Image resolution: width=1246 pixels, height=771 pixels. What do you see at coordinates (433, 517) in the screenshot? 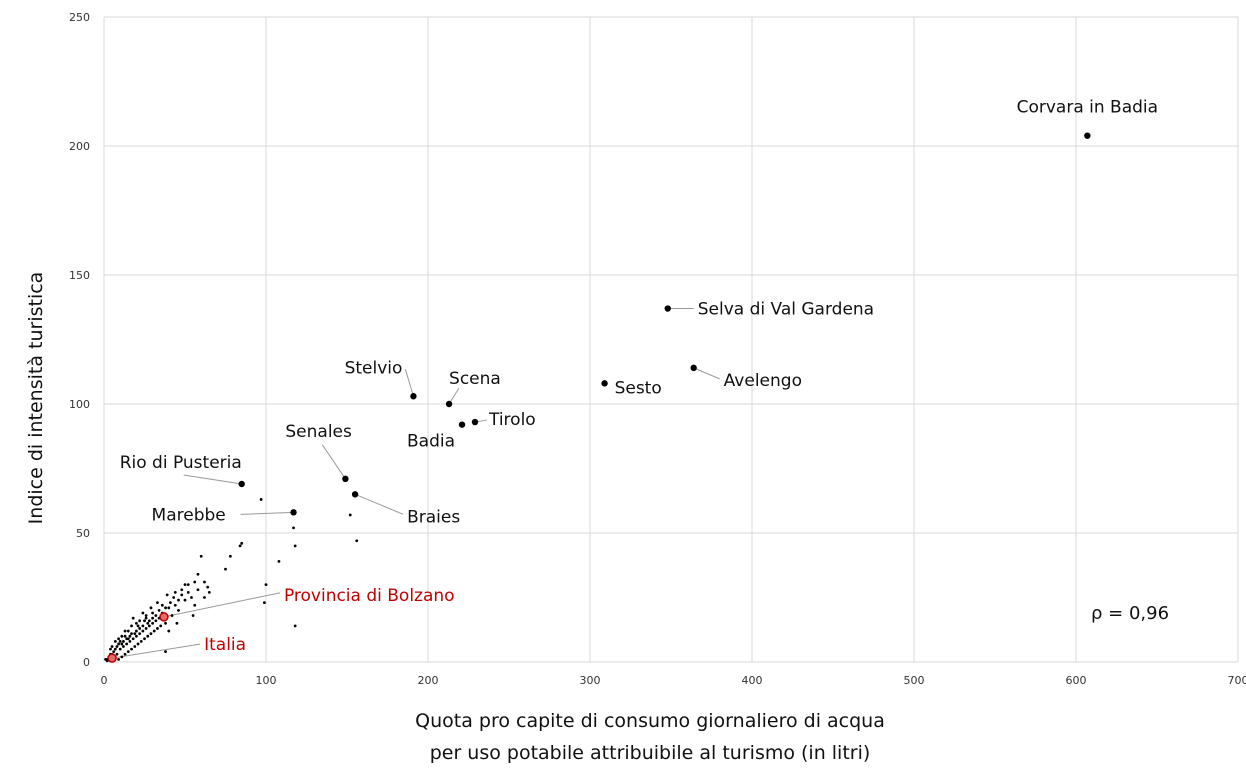
I see `point-label: Braies` at bounding box center [433, 517].